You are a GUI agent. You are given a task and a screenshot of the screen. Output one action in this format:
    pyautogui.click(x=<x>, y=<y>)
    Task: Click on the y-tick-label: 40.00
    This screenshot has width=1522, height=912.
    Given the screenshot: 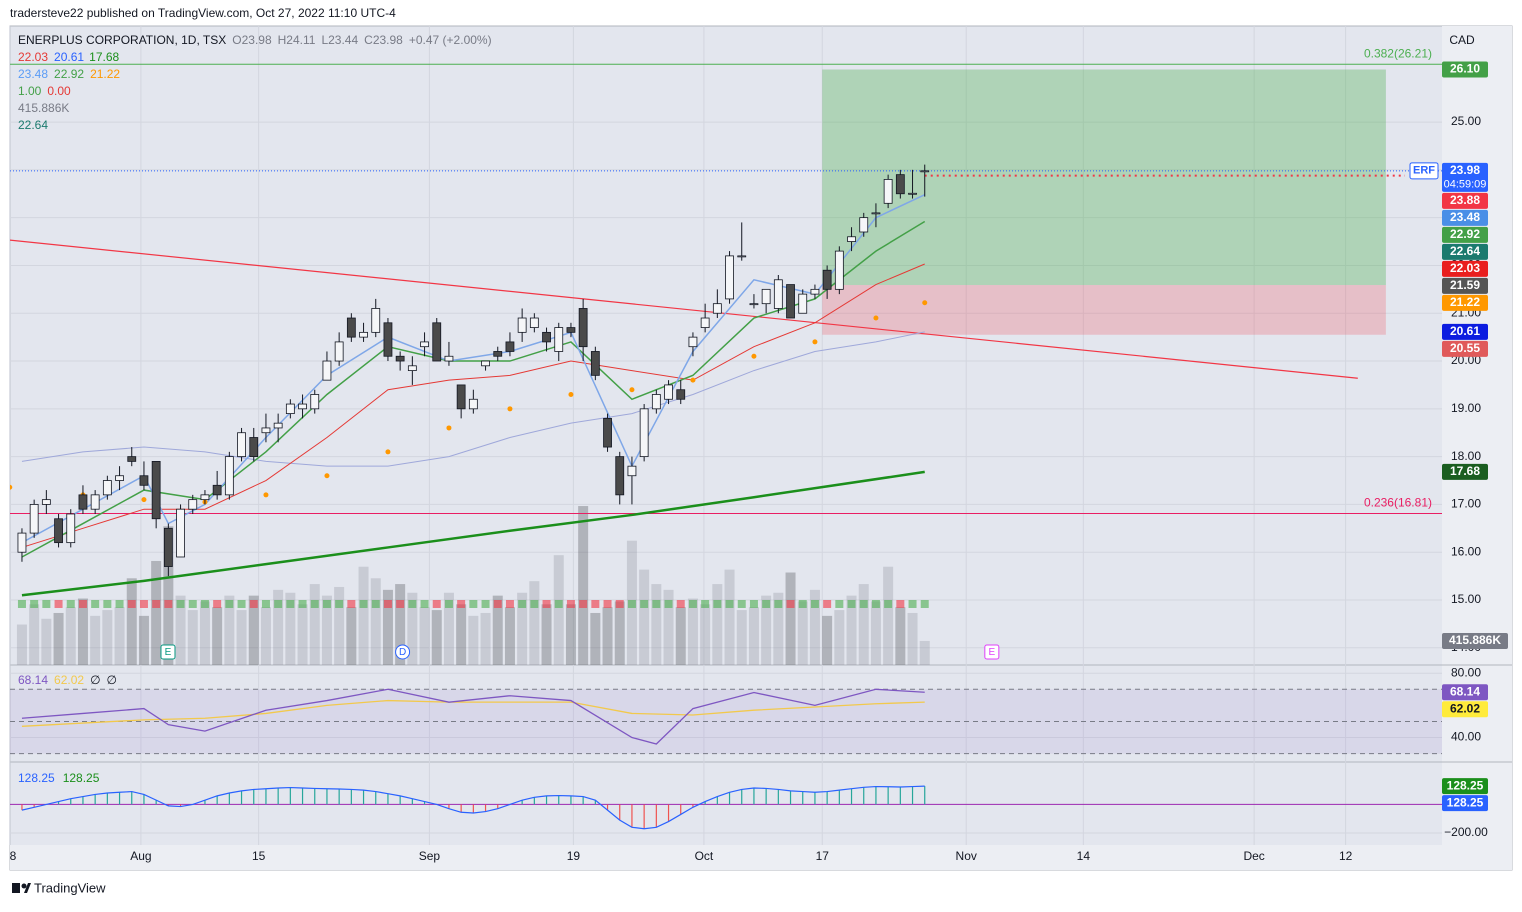 What is the action you would take?
    pyautogui.click(x=1466, y=737)
    